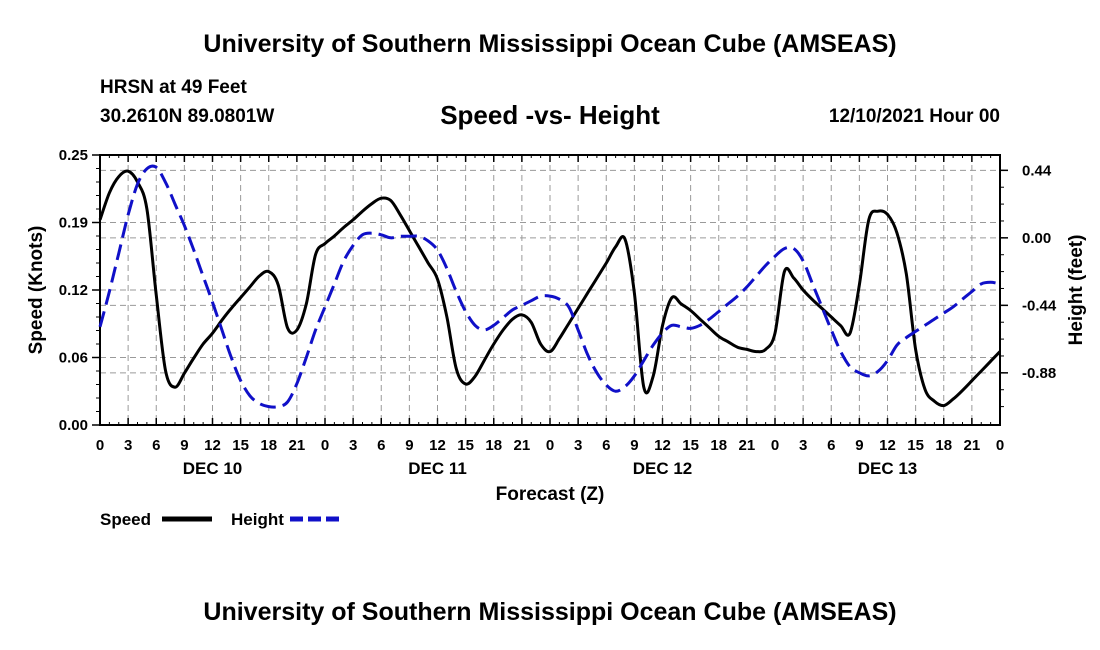 The height and width of the screenshot is (650, 1100). I want to click on day-label: DEC 13, so click(888, 468).